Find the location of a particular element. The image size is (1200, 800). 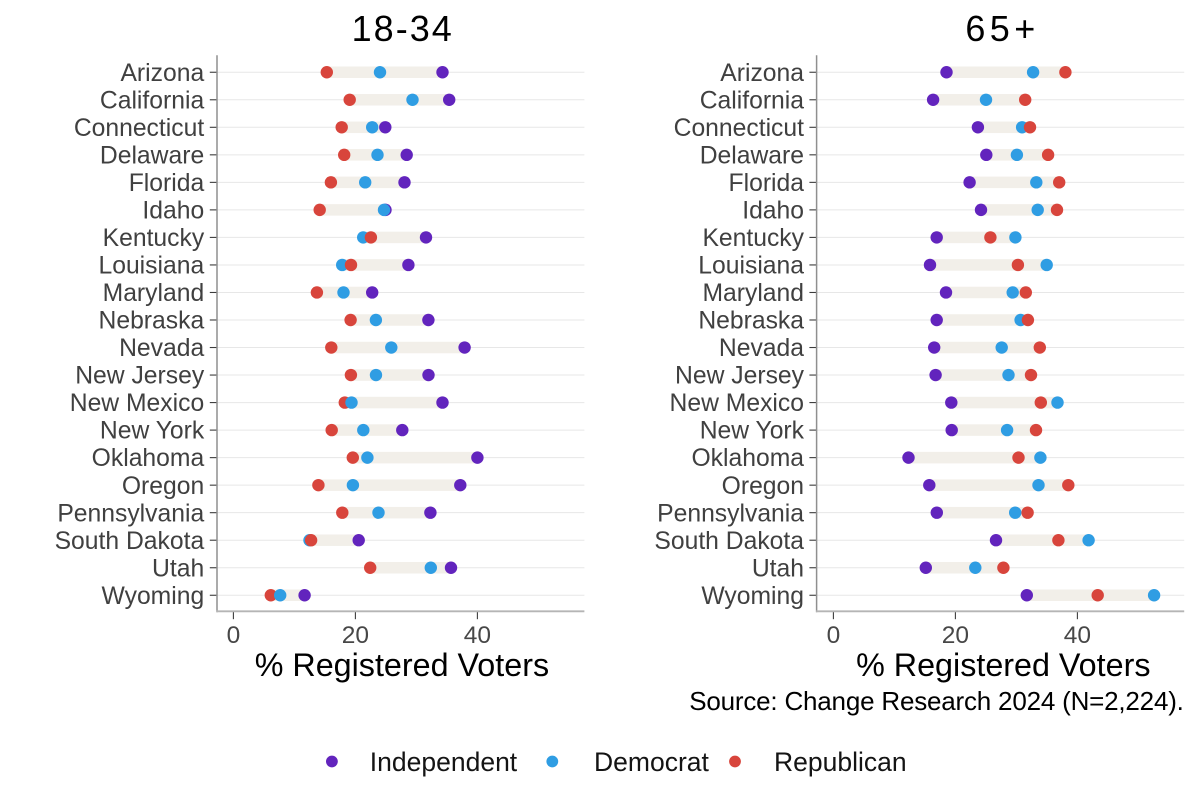

svg-text: 18-34 is located at coordinates (403, 28).